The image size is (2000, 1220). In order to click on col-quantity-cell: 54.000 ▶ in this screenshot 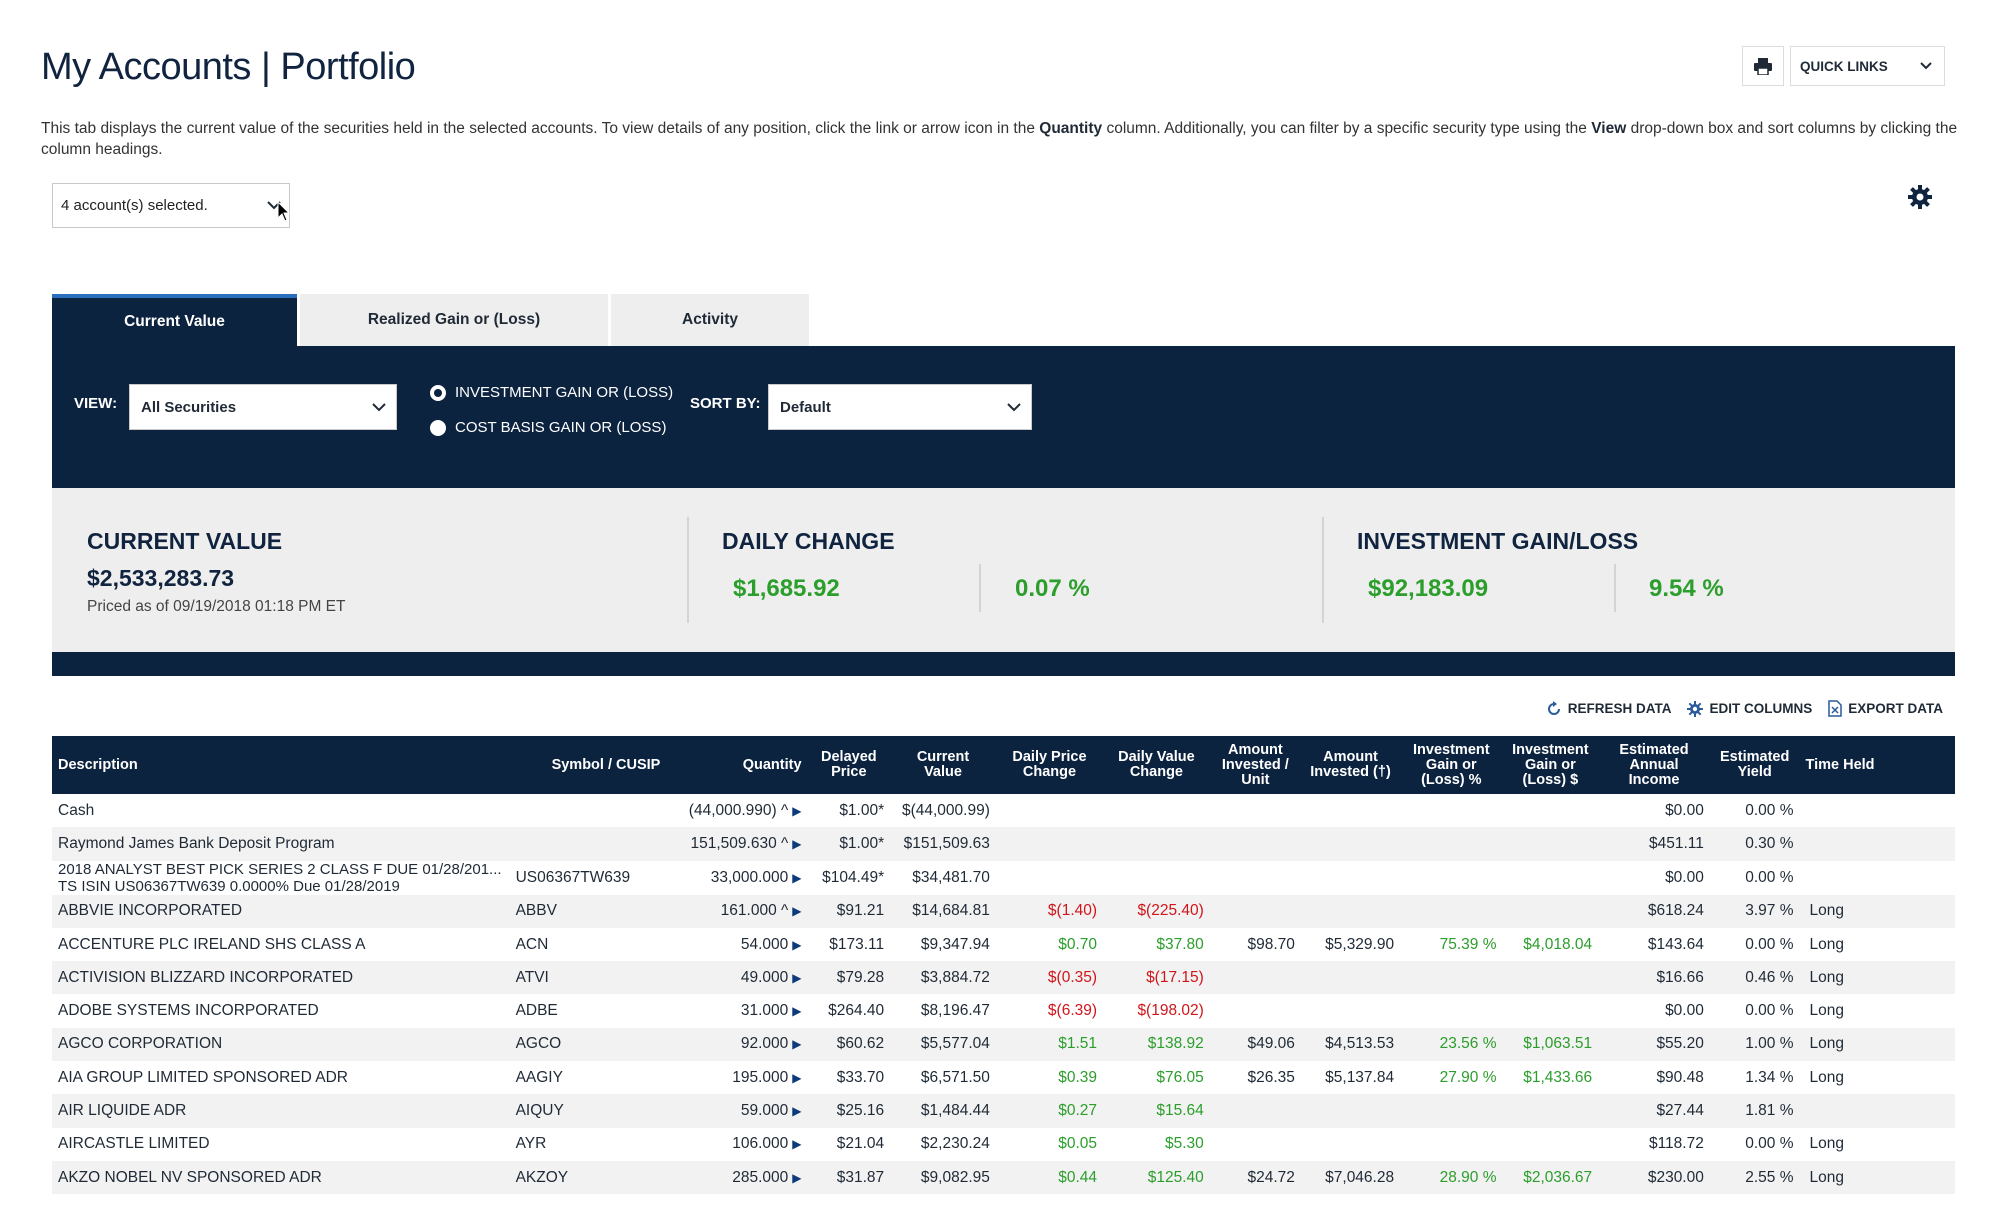, I will do `click(744, 944)`.